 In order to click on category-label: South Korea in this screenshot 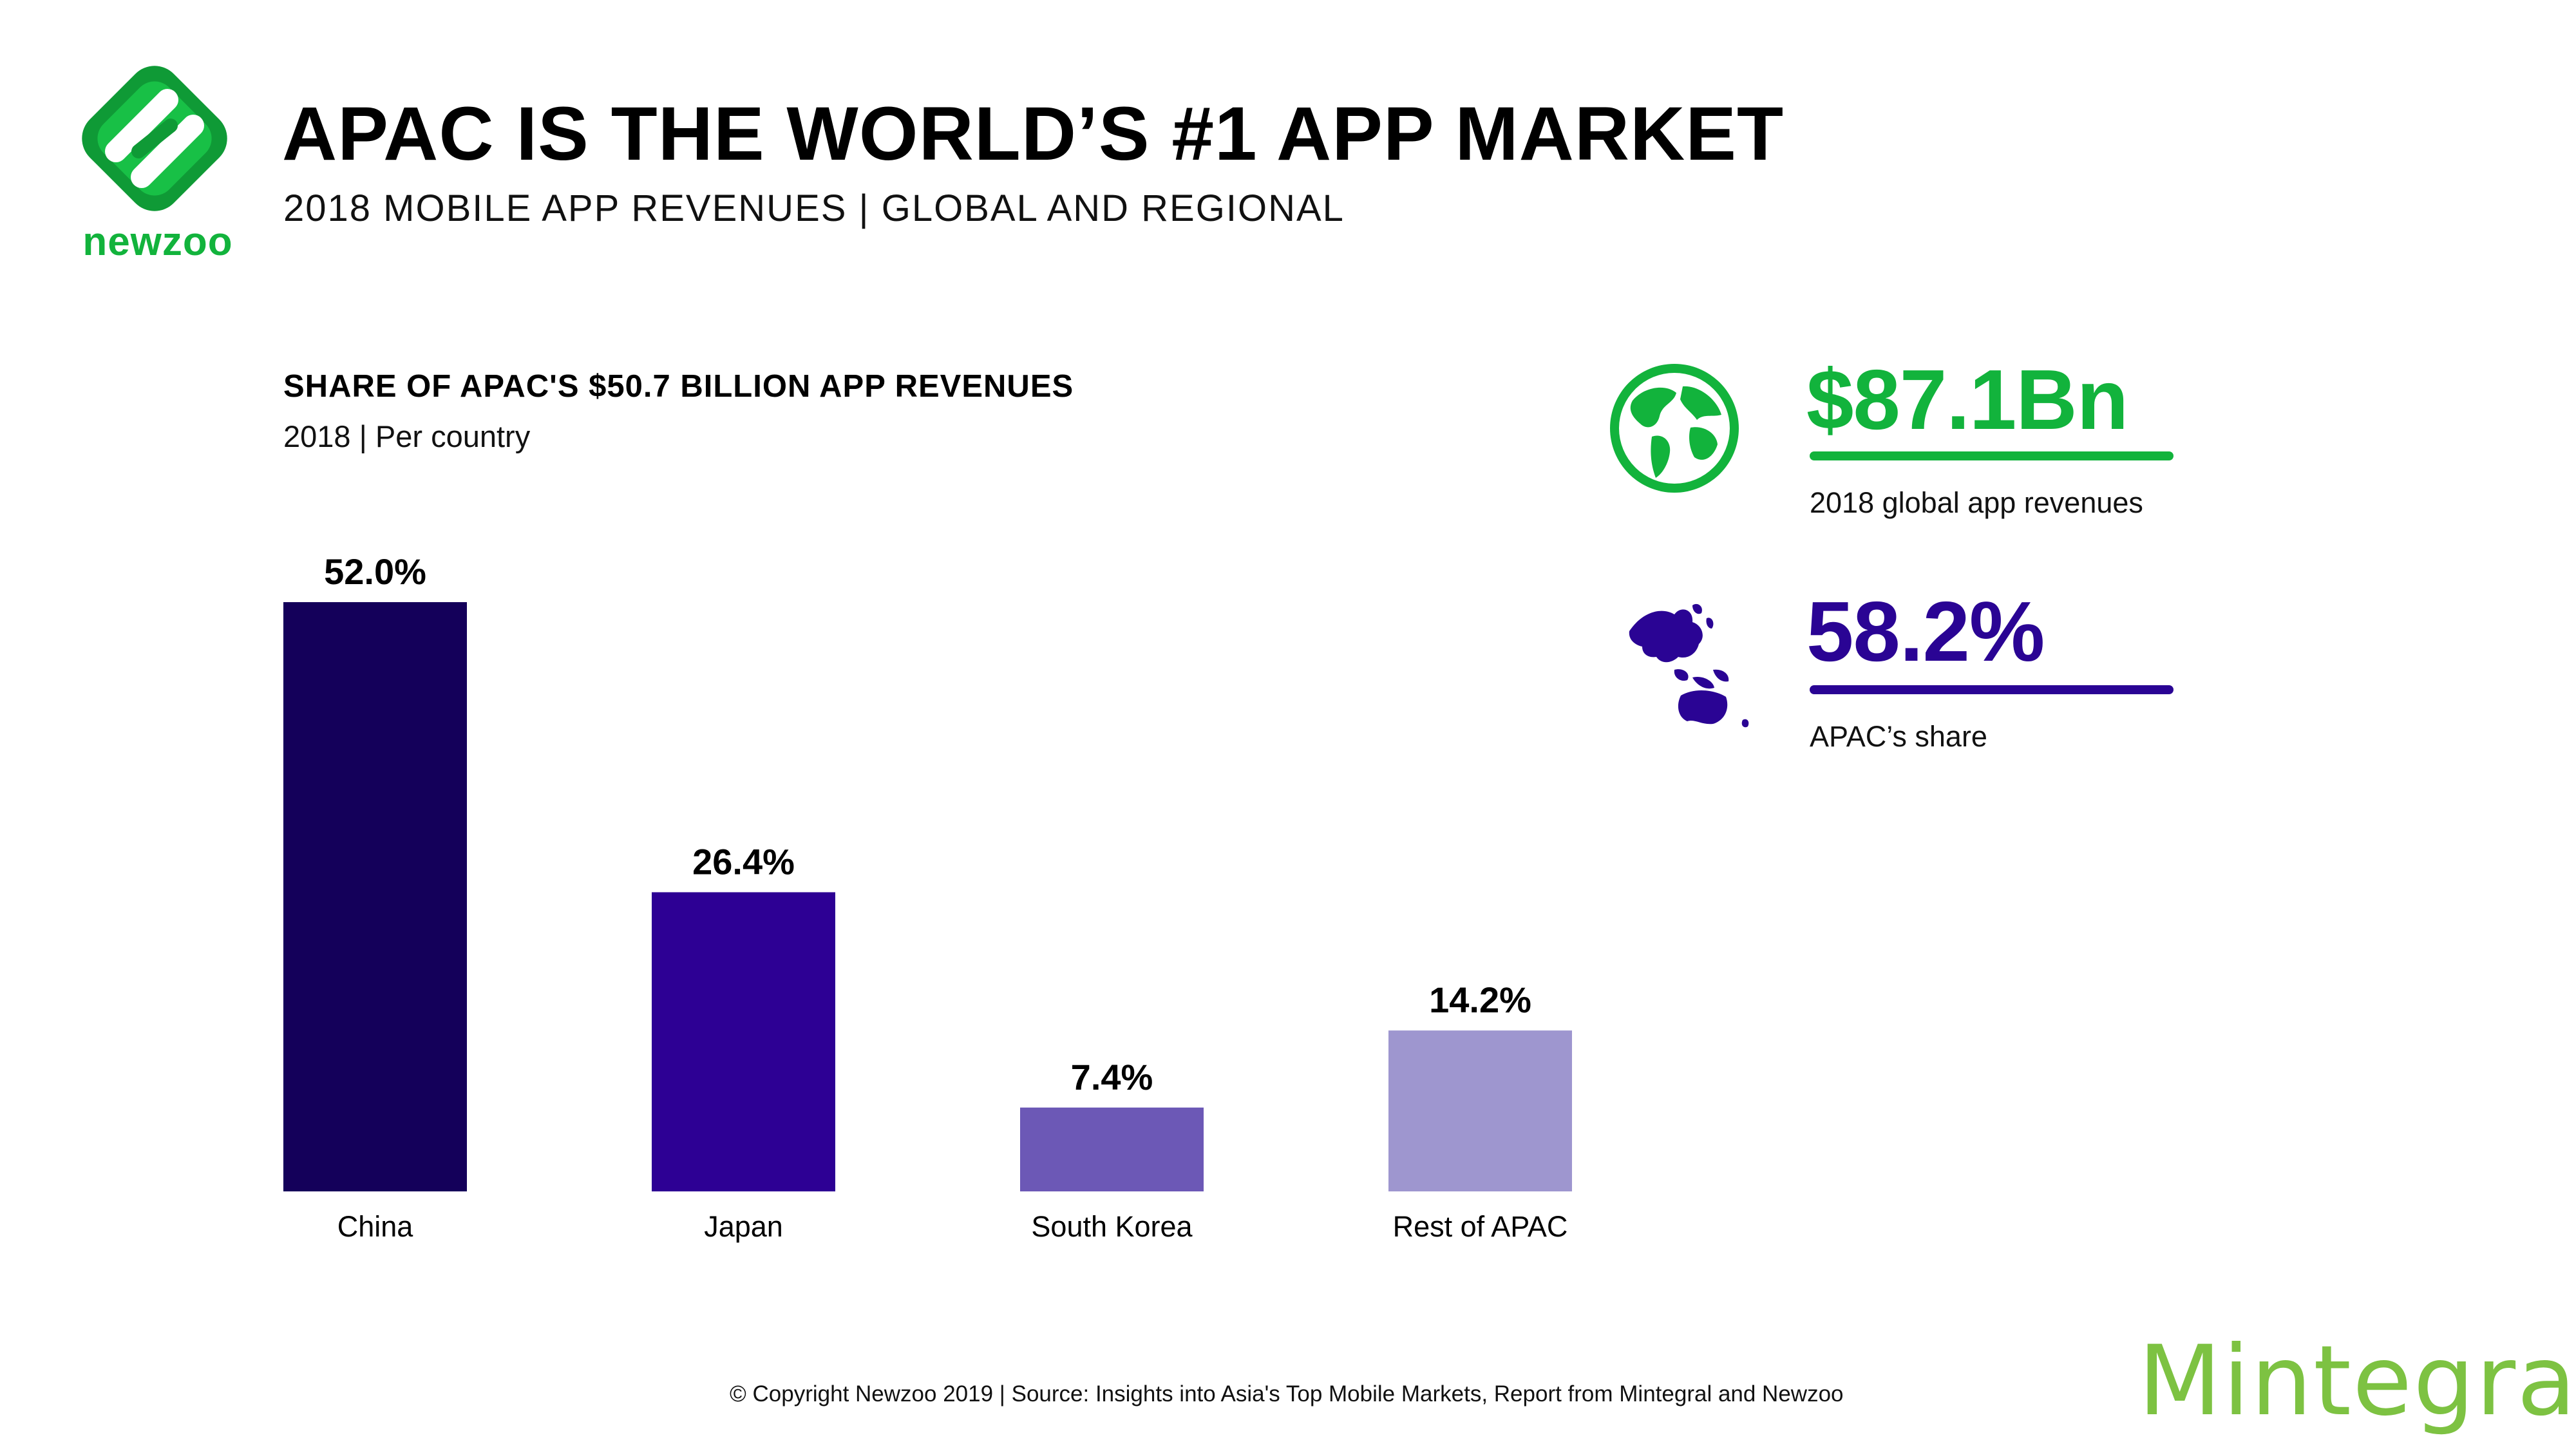, I will do `click(1112, 1226)`.